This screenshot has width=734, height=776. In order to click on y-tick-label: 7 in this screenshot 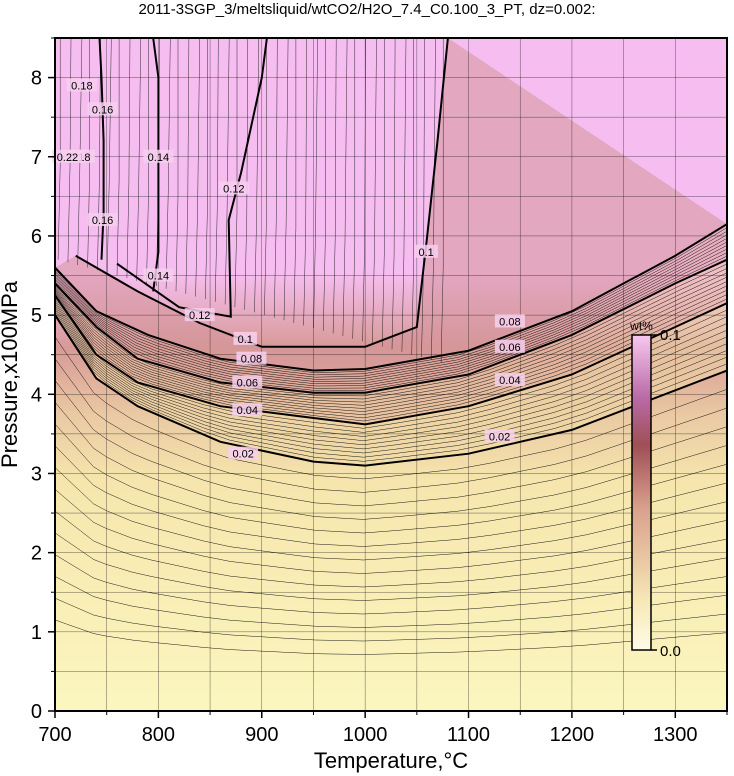, I will do `click(36, 158)`.